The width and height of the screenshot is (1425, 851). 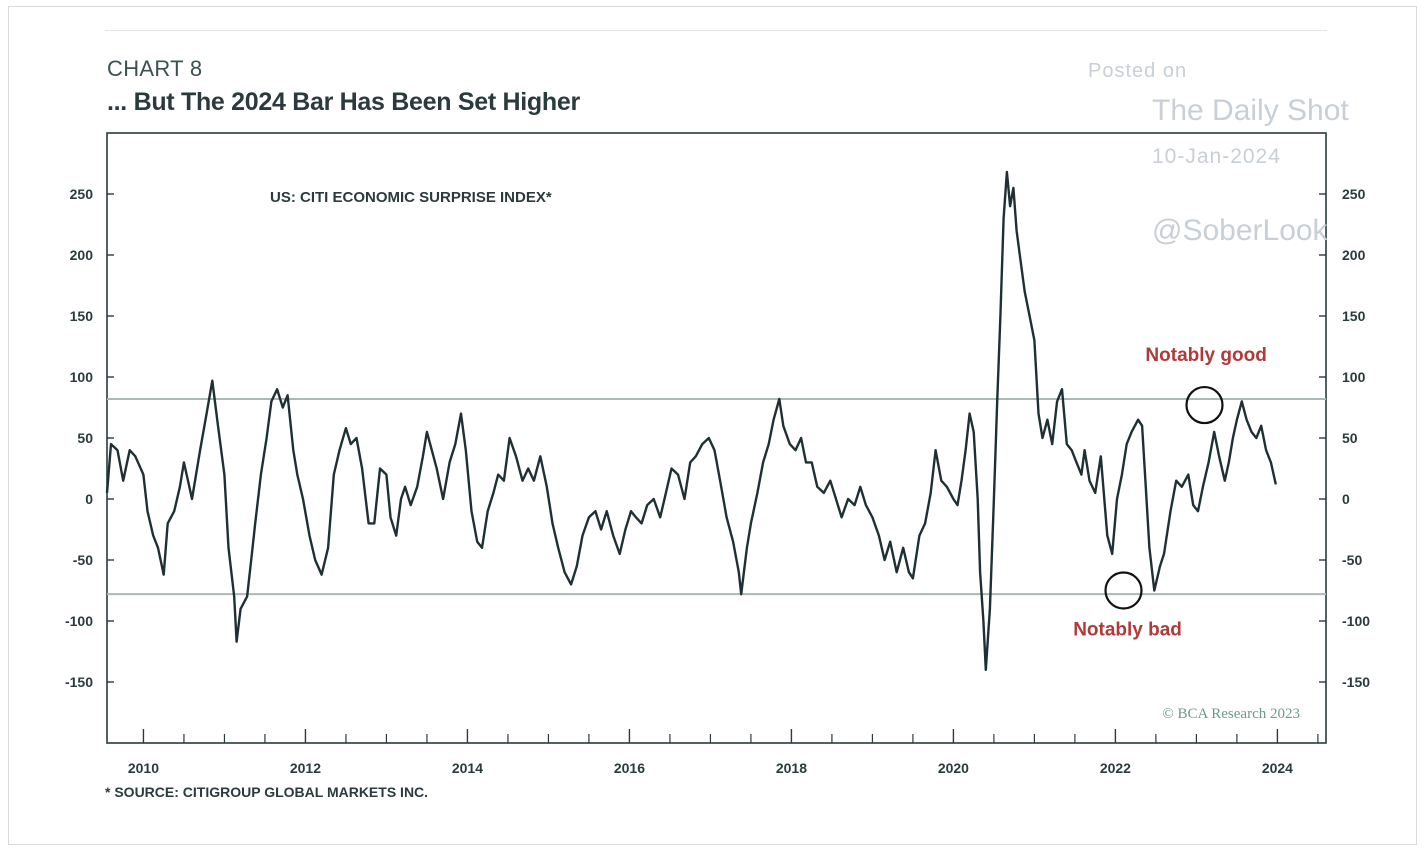 I want to click on copyright-note: © BCA Research 2023, so click(x=1231, y=714).